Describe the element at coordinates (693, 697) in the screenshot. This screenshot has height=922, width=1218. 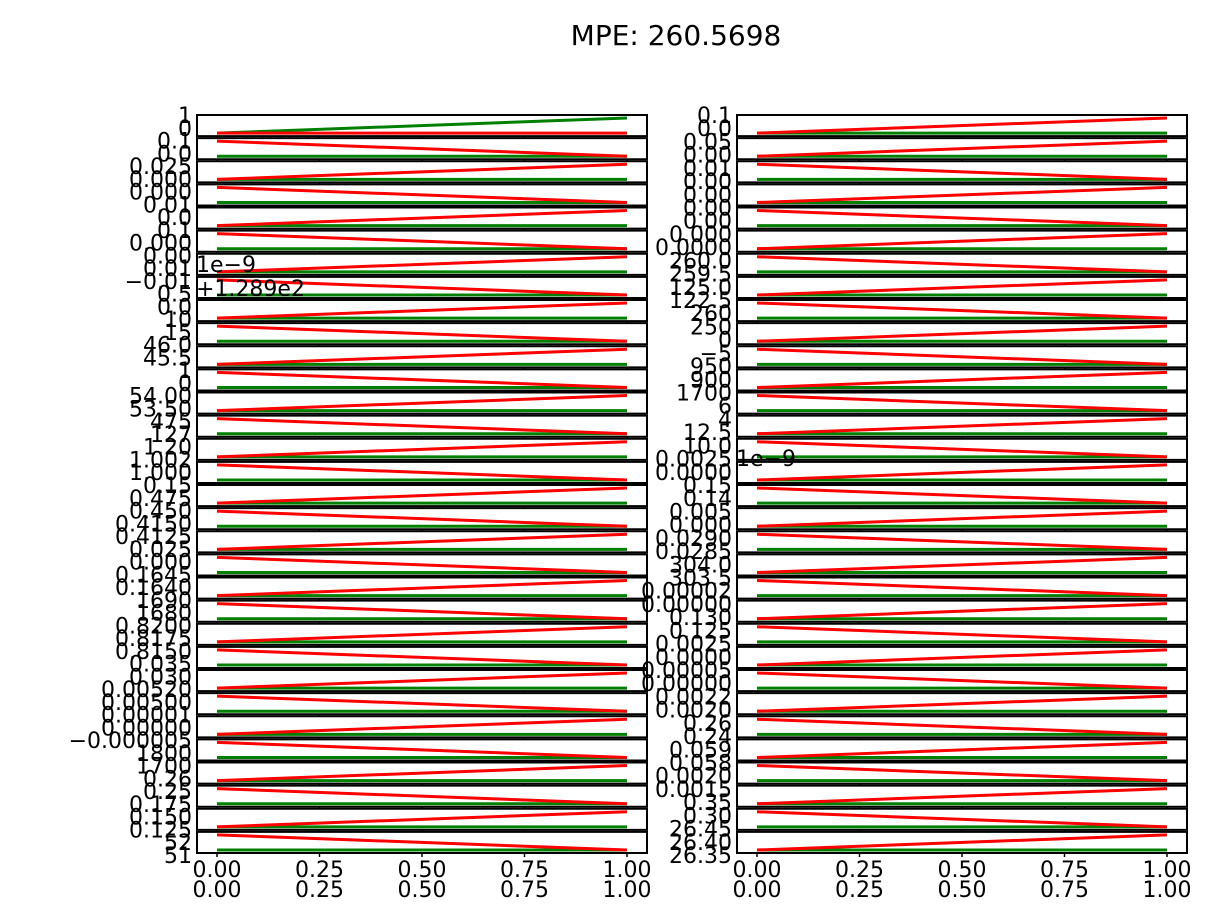
I see `y-tick-label: 0.0022` at that location.